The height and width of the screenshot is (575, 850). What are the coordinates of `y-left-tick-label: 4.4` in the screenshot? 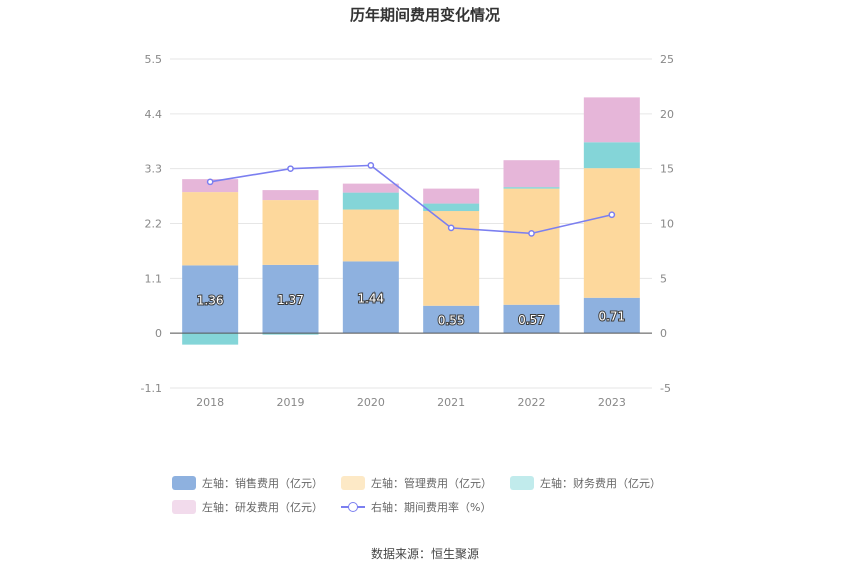 It's located at (154, 114).